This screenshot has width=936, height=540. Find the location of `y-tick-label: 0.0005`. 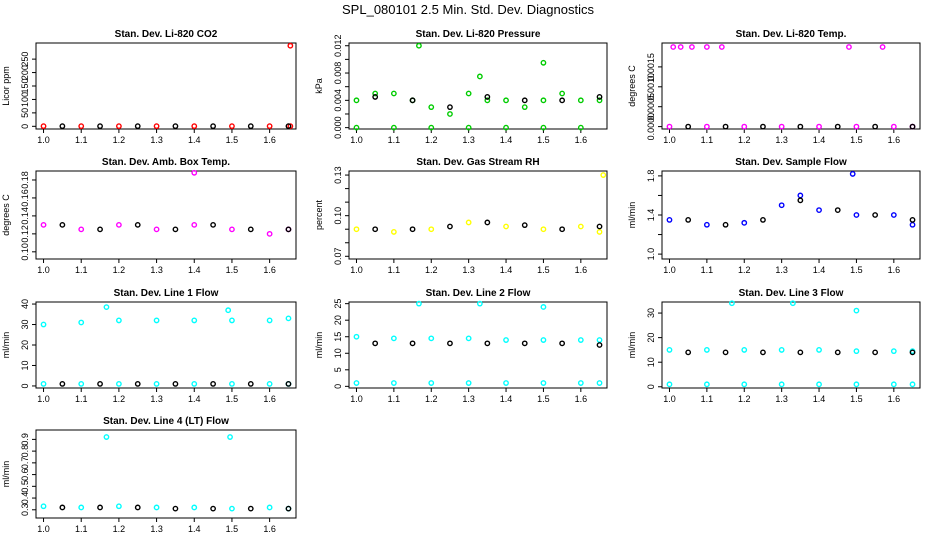

y-tick-label: 0.0005 is located at coordinates (651, 107).